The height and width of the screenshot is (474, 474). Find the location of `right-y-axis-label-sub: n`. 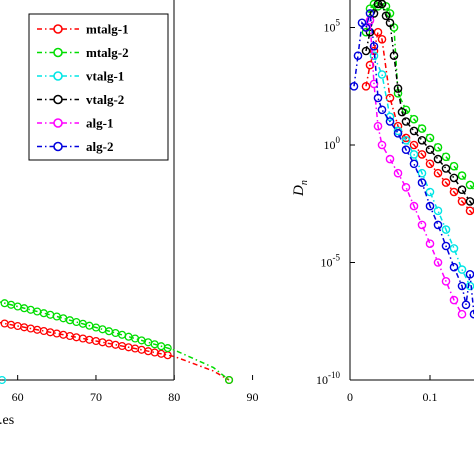

right-y-axis-label-sub: n is located at coordinates (304, 182).